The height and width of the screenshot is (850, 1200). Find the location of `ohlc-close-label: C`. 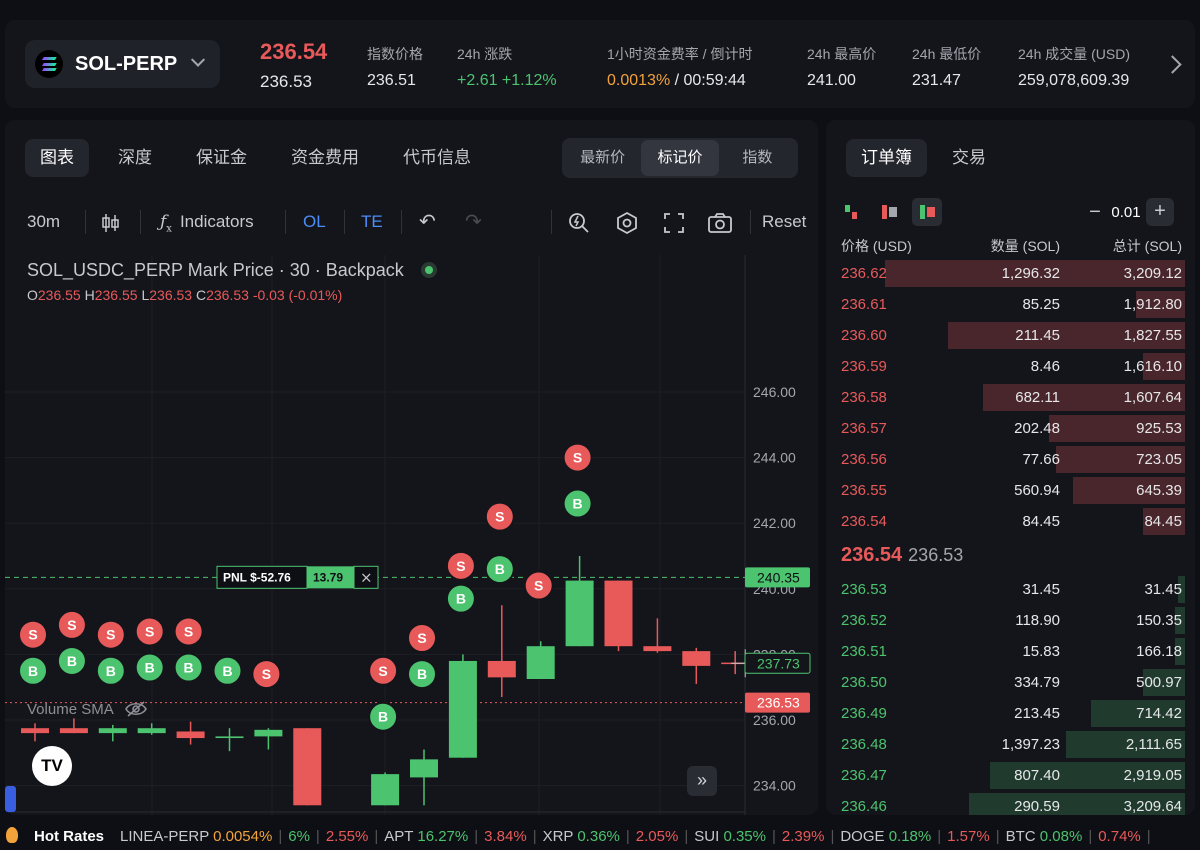

ohlc-close-label: C is located at coordinates (201, 295).